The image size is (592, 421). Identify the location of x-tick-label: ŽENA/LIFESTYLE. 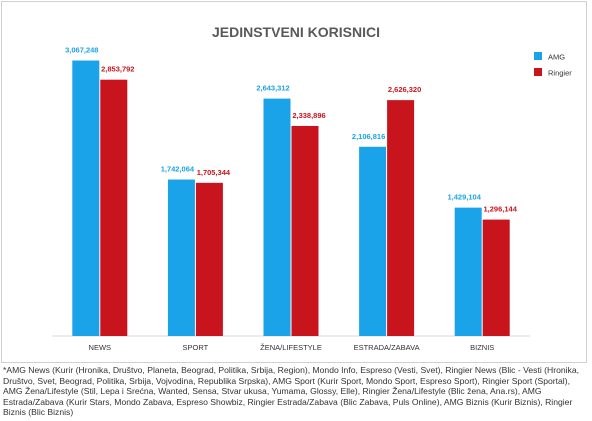
(291, 347).